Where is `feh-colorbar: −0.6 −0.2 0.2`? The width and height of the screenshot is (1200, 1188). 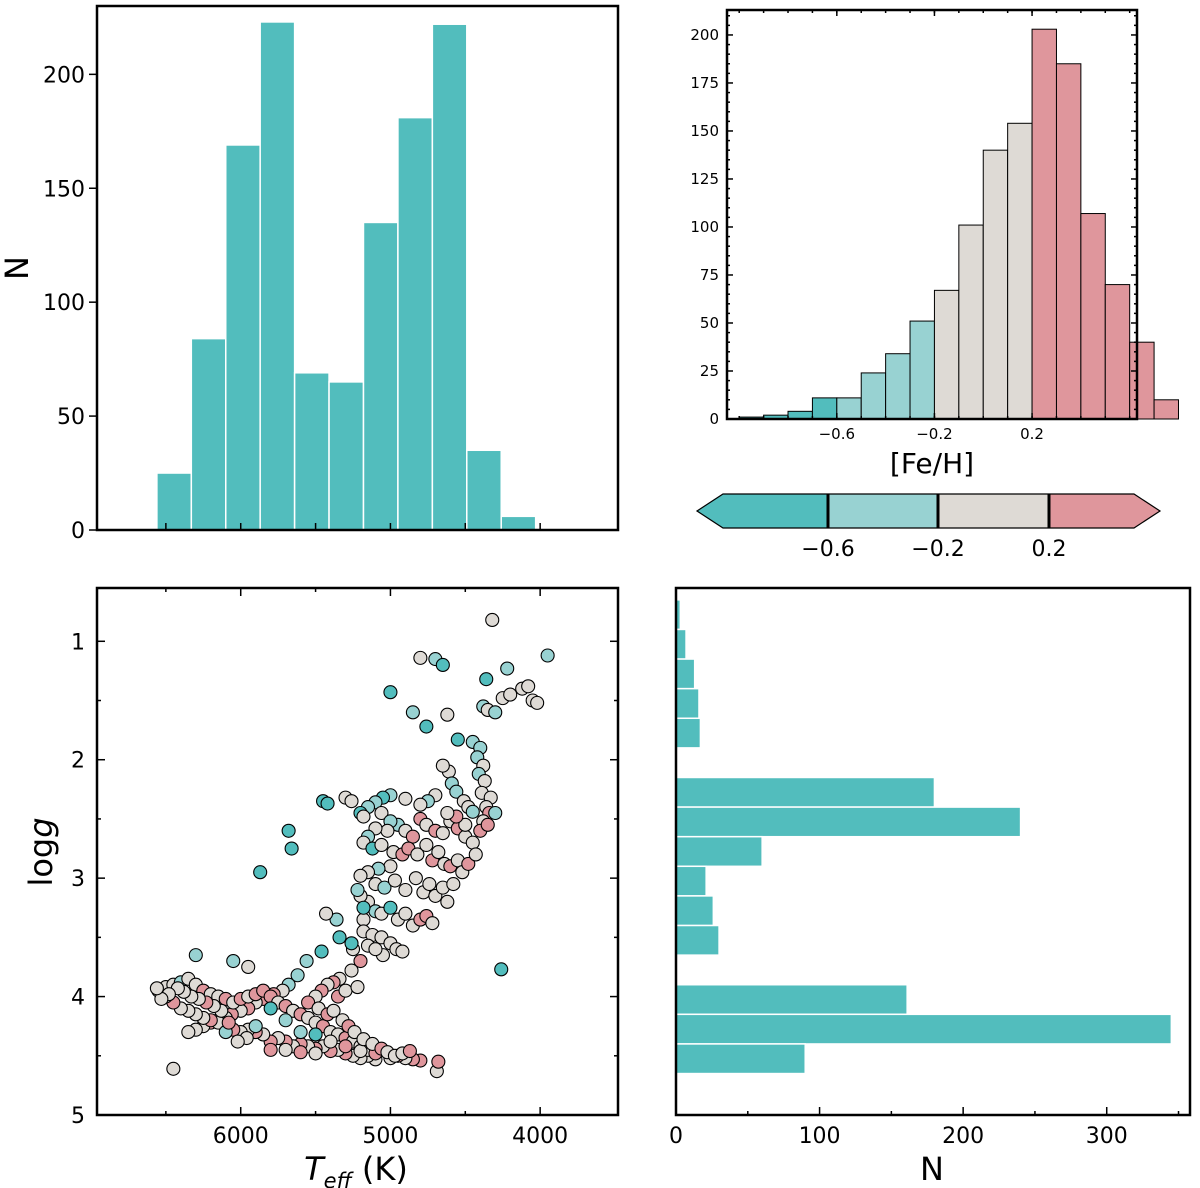
feh-colorbar: −0.6 −0.2 0.2 is located at coordinates (928, 527).